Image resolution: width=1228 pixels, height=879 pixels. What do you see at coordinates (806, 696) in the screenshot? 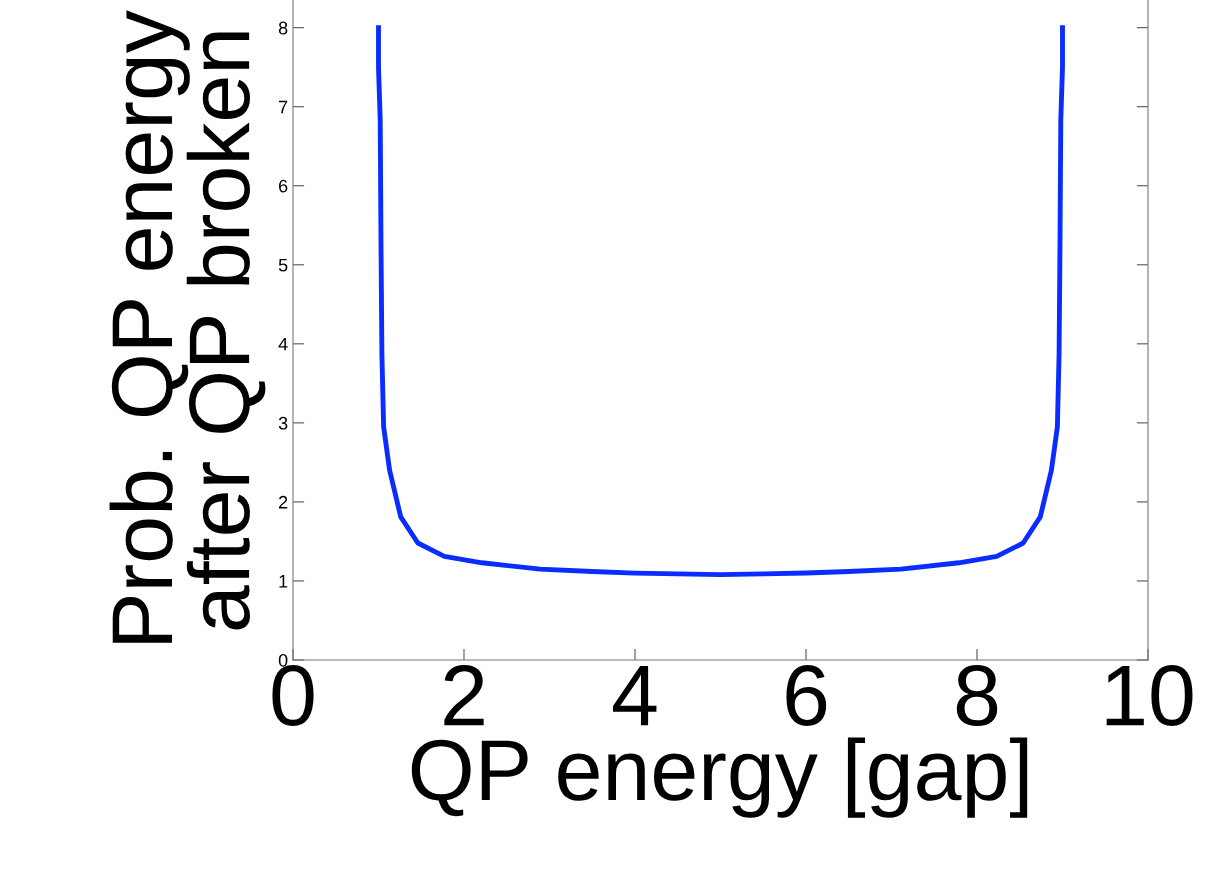
I see `x-tick-label: 6` at bounding box center [806, 696].